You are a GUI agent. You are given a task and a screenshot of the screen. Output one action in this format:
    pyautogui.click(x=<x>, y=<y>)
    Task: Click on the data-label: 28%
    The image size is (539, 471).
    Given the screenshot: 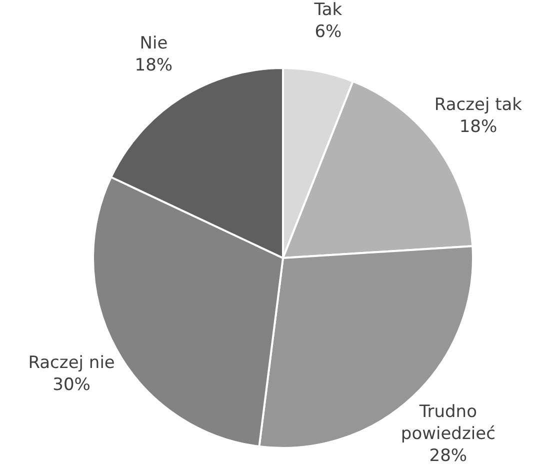 What is the action you would take?
    pyautogui.click(x=448, y=456)
    